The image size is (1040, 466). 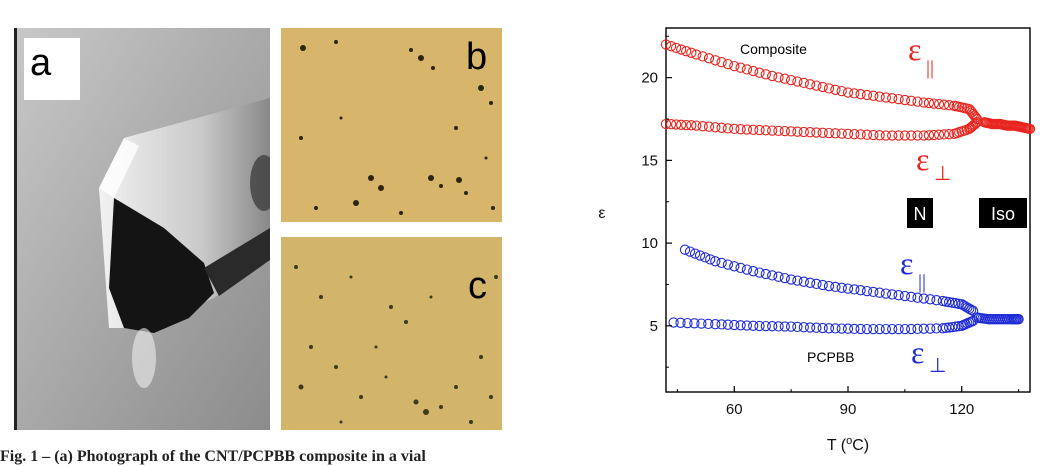 I want to click on y-tick-label: 5, so click(x=654, y=326).